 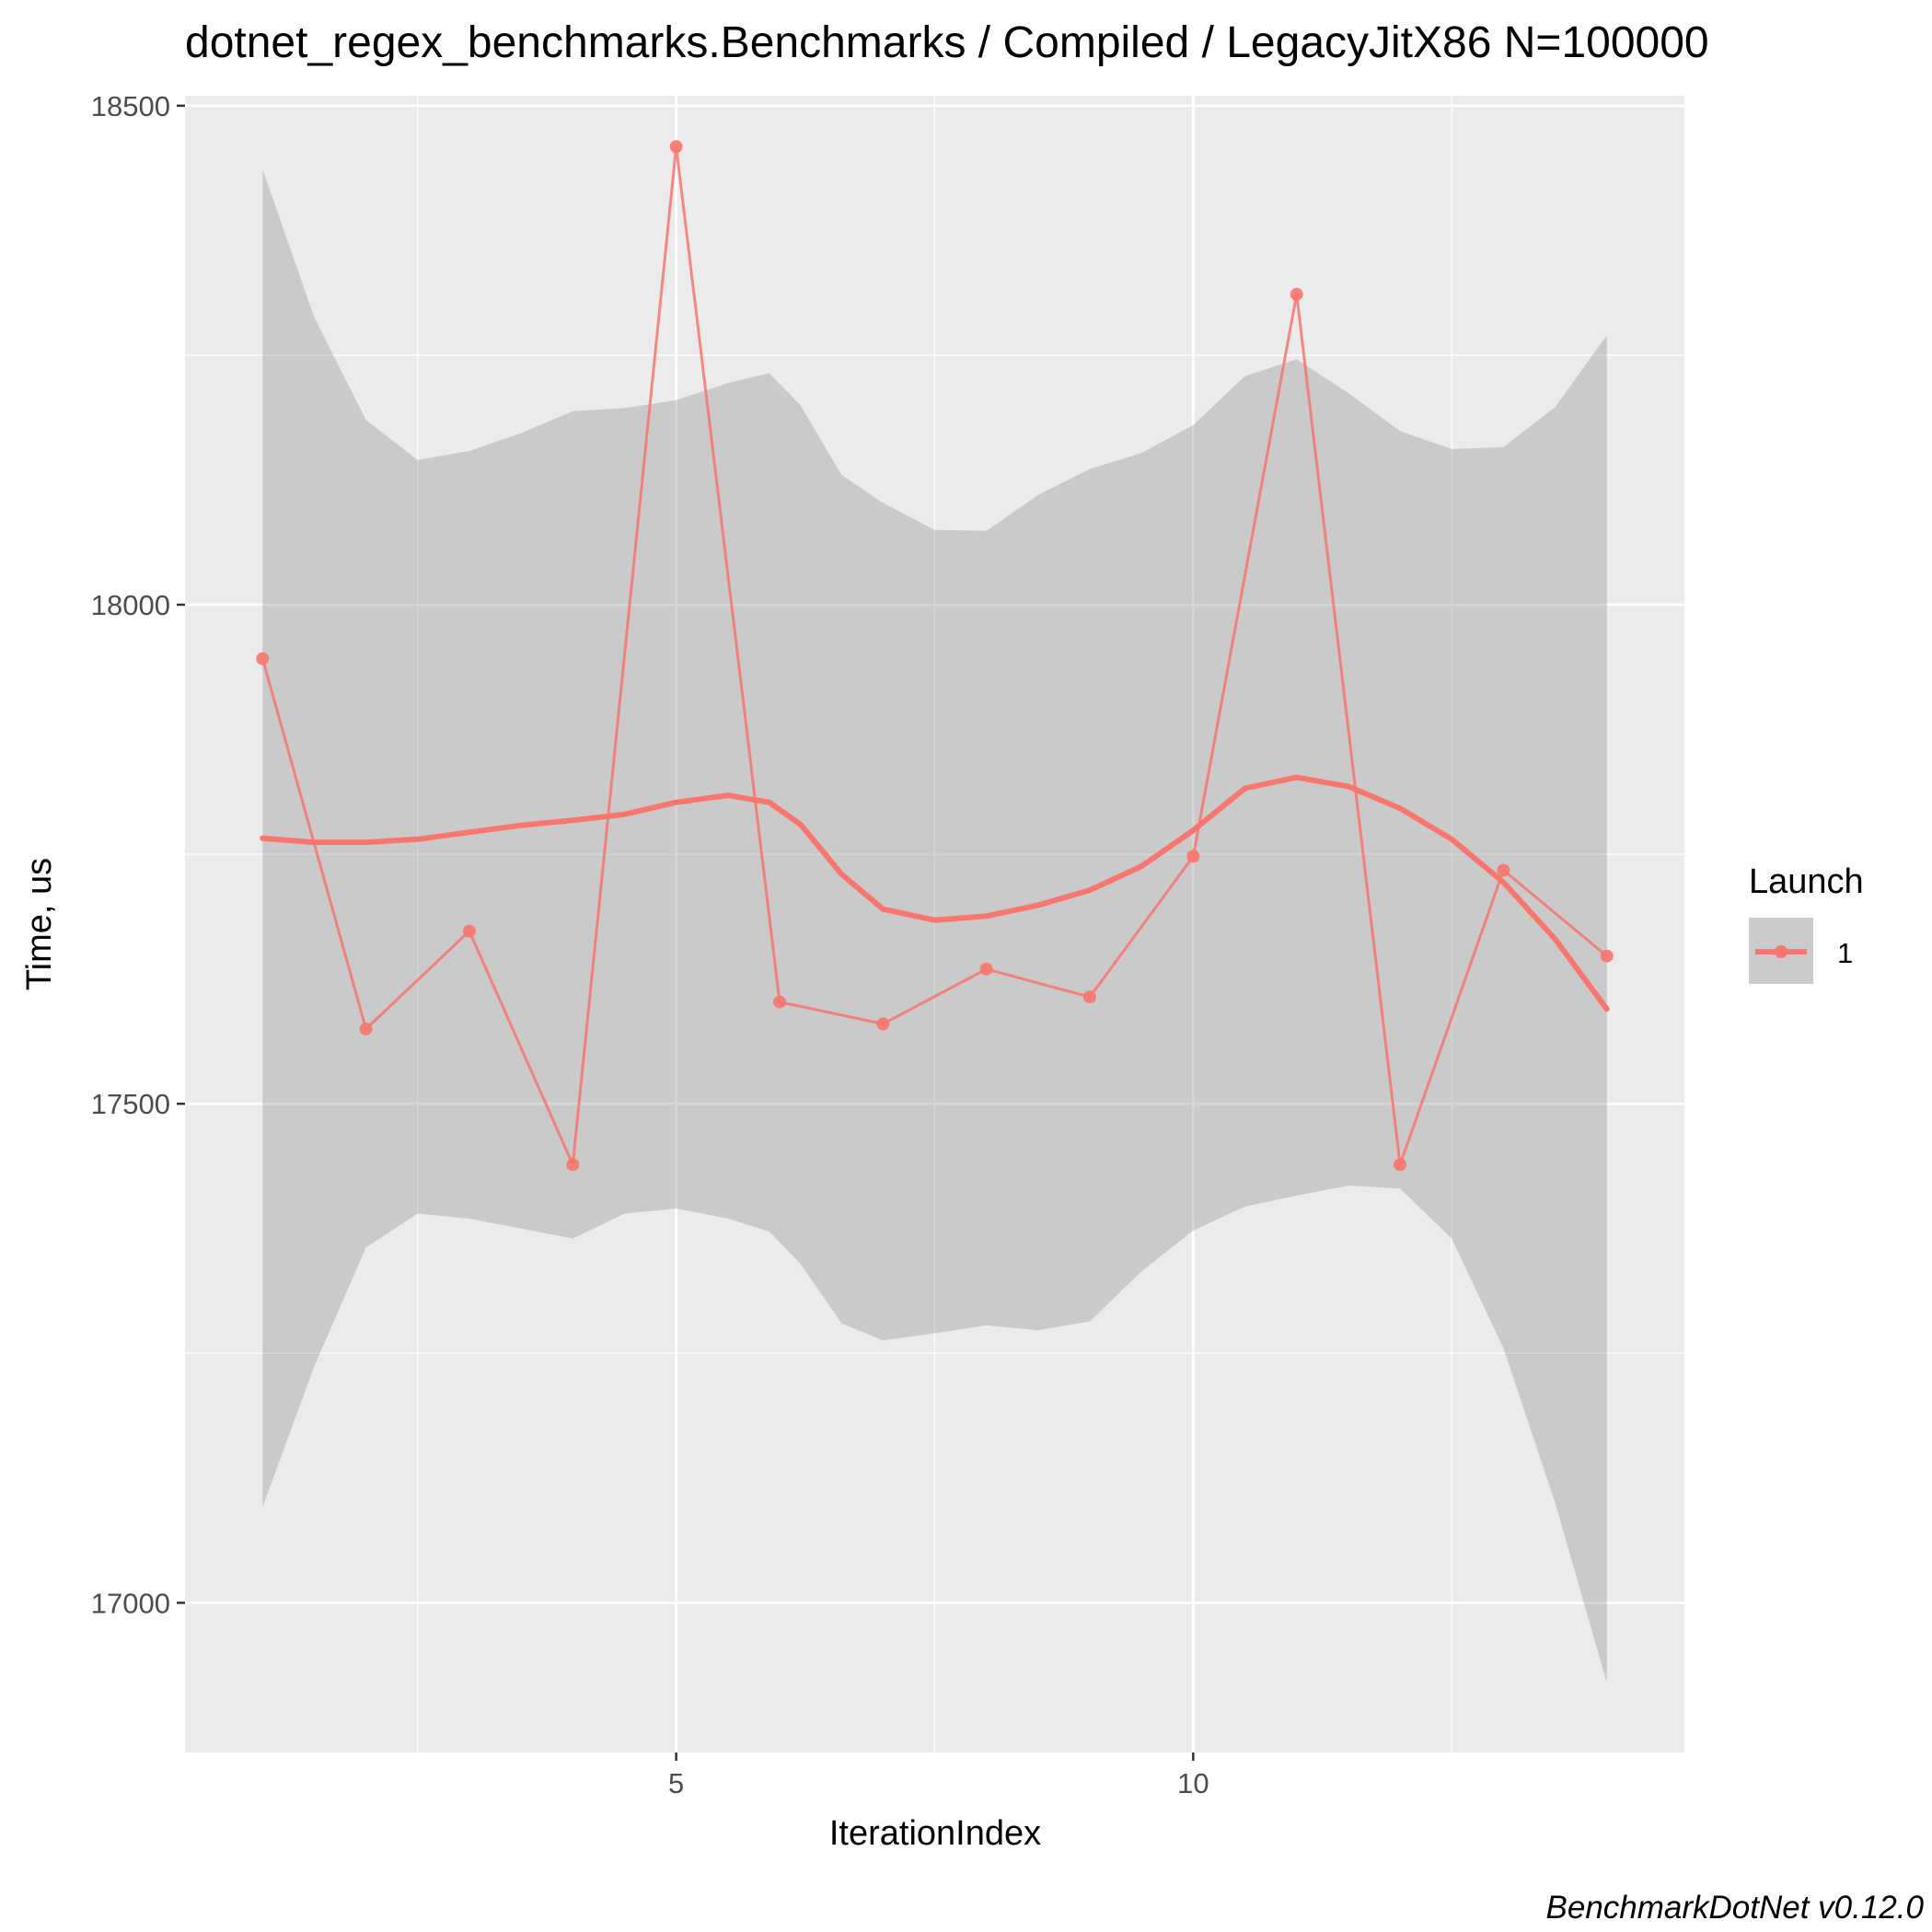 What do you see at coordinates (130, 1104) in the screenshot?
I see `y-tick-label: 17500` at bounding box center [130, 1104].